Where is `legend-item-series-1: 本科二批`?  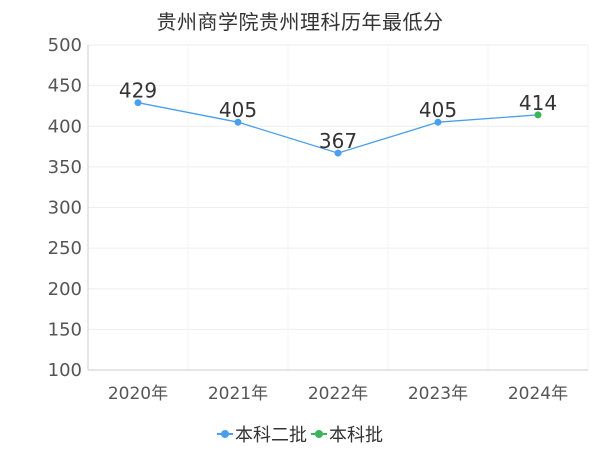 legend-item-series-1: 本科二批 is located at coordinates (262, 434).